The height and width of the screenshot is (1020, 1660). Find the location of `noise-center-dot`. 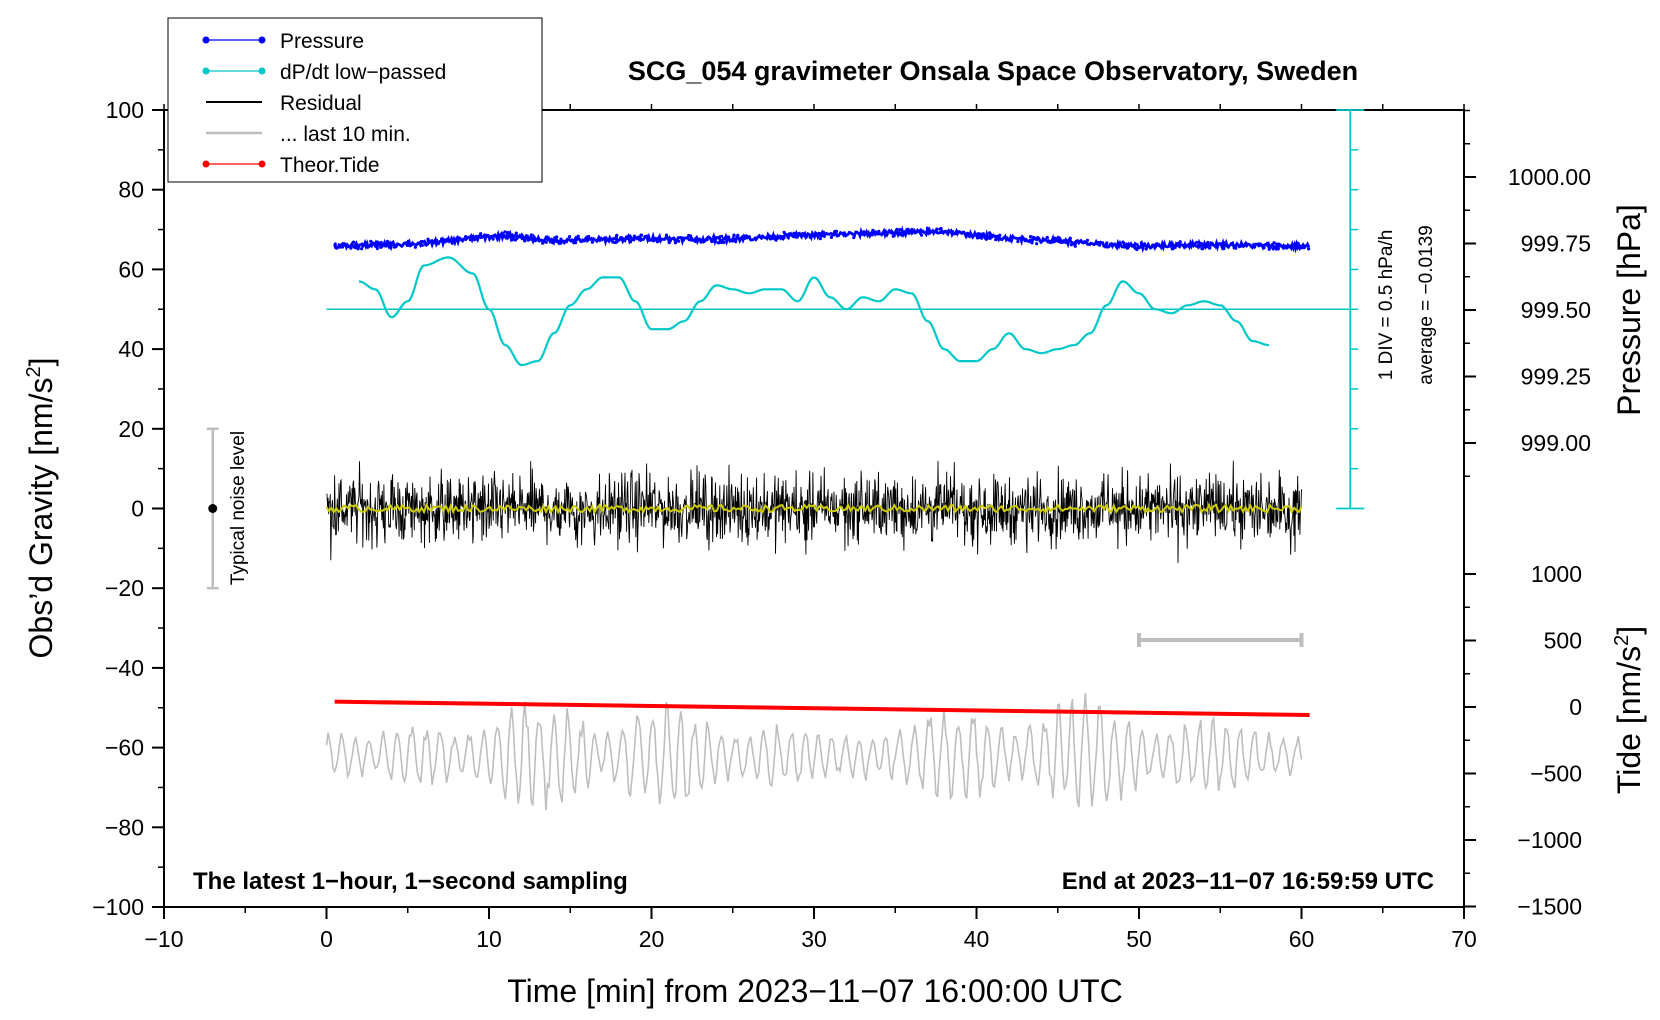

noise-center-dot is located at coordinates (213, 508).